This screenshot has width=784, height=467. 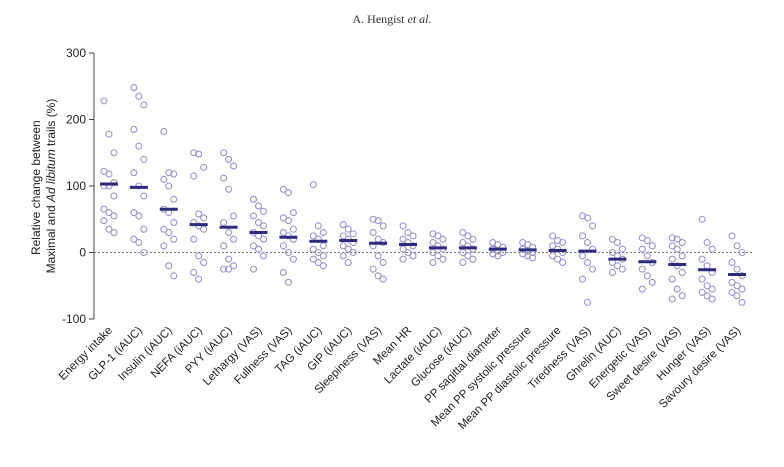 I want to click on header-etal: et al., so click(x=419, y=19).